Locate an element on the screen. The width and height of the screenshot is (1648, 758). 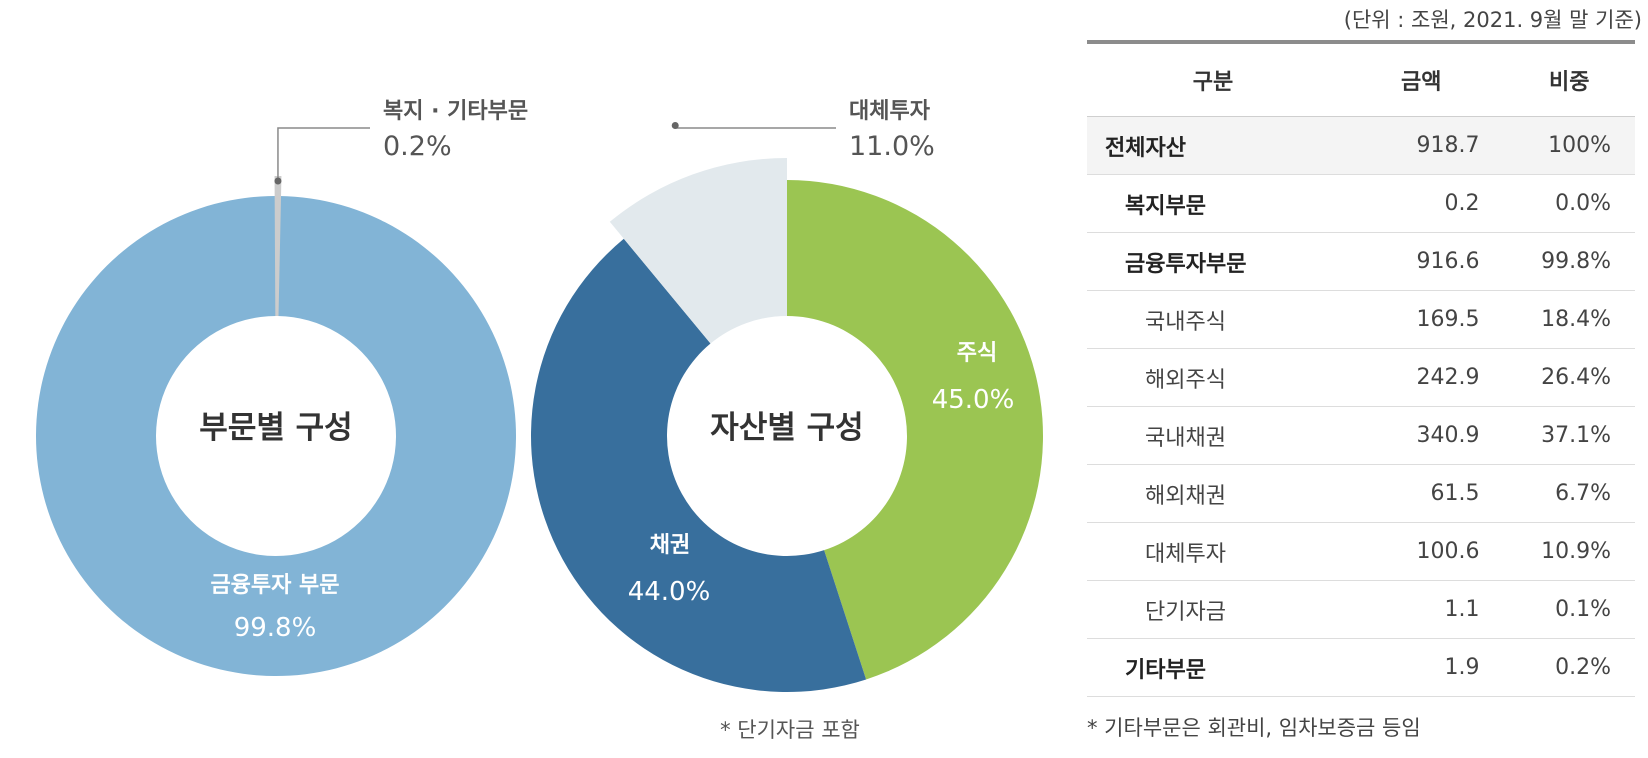
table-row: 전체자산 918.7 100% is located at coordinates (1361, 145).